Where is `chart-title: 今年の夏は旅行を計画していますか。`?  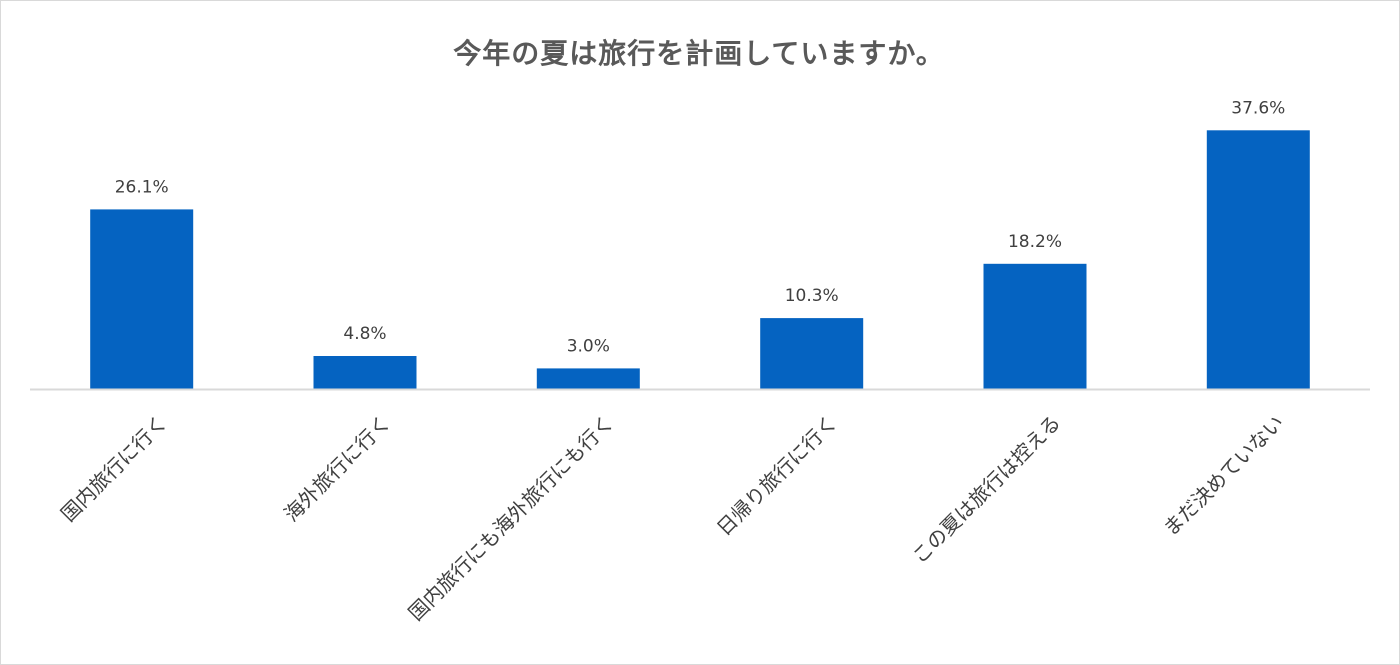 chart-title: 今年の夏は旅行を計画していますか。 is located at coordinates (699, 53).